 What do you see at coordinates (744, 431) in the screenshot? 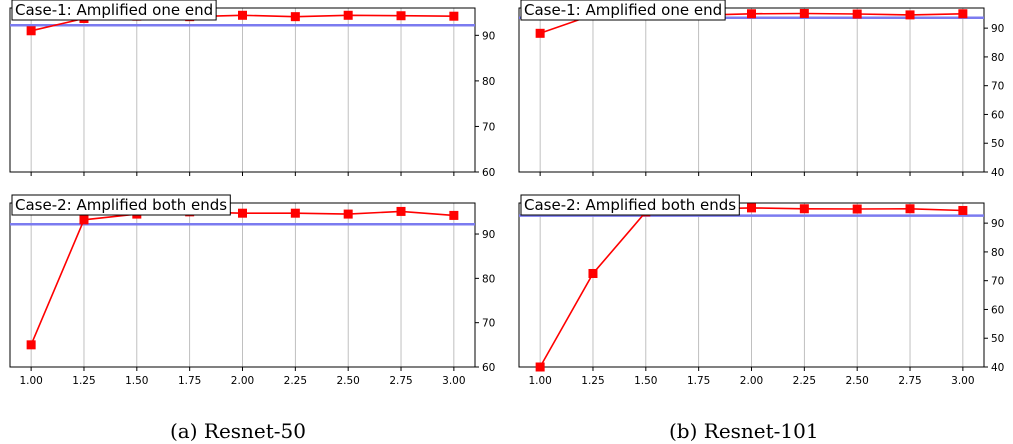
I see `caption-resnet-101: (b) Resnet-101` at bounding box center [744, 431].